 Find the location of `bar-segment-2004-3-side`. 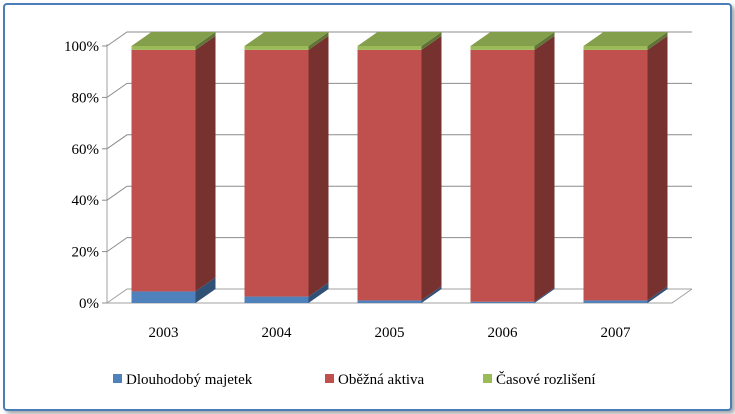

bar-segment-2004-3-side is located at coordinates (318, 41).